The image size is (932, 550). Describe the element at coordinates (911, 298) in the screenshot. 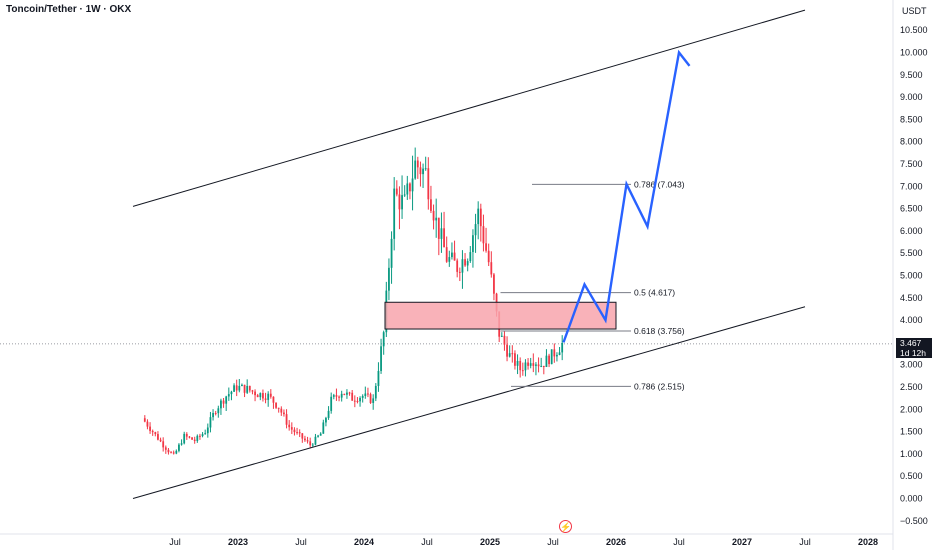

I see `y-tick-label: 4.500` at that location.